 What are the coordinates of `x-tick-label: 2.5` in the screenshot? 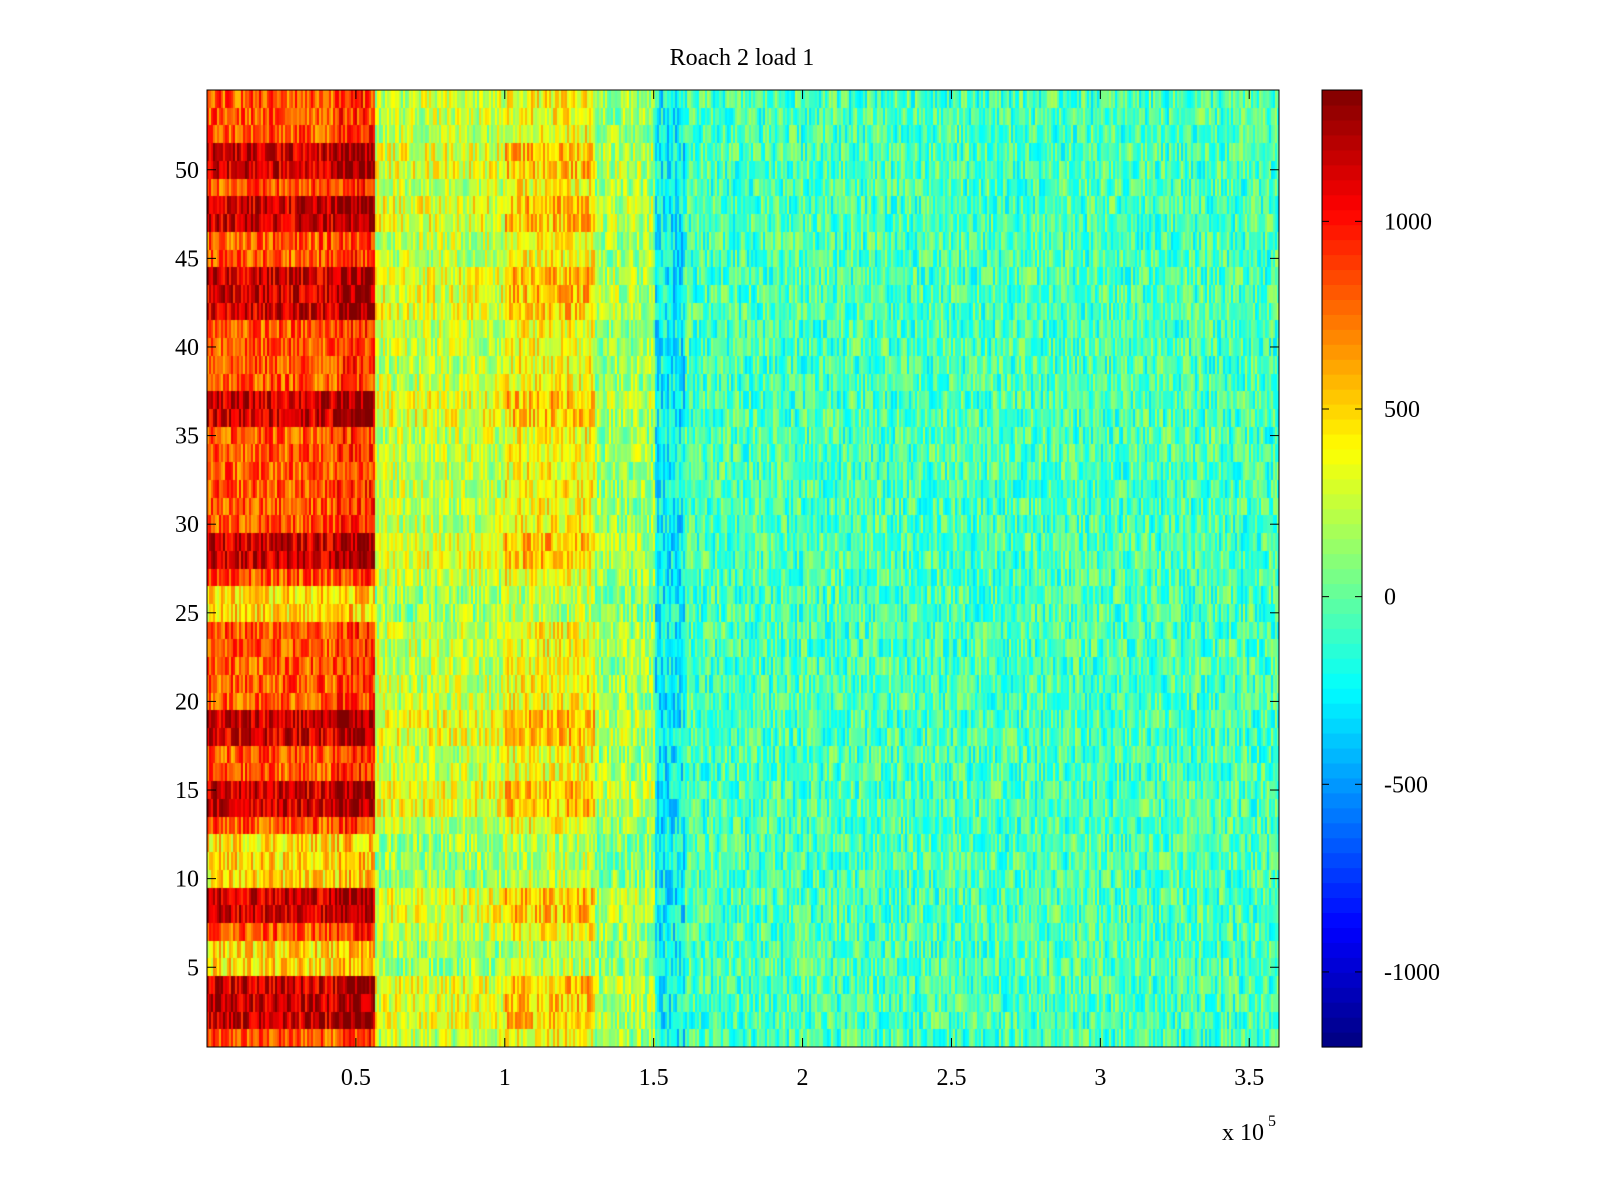 It's located at (951, 1078).